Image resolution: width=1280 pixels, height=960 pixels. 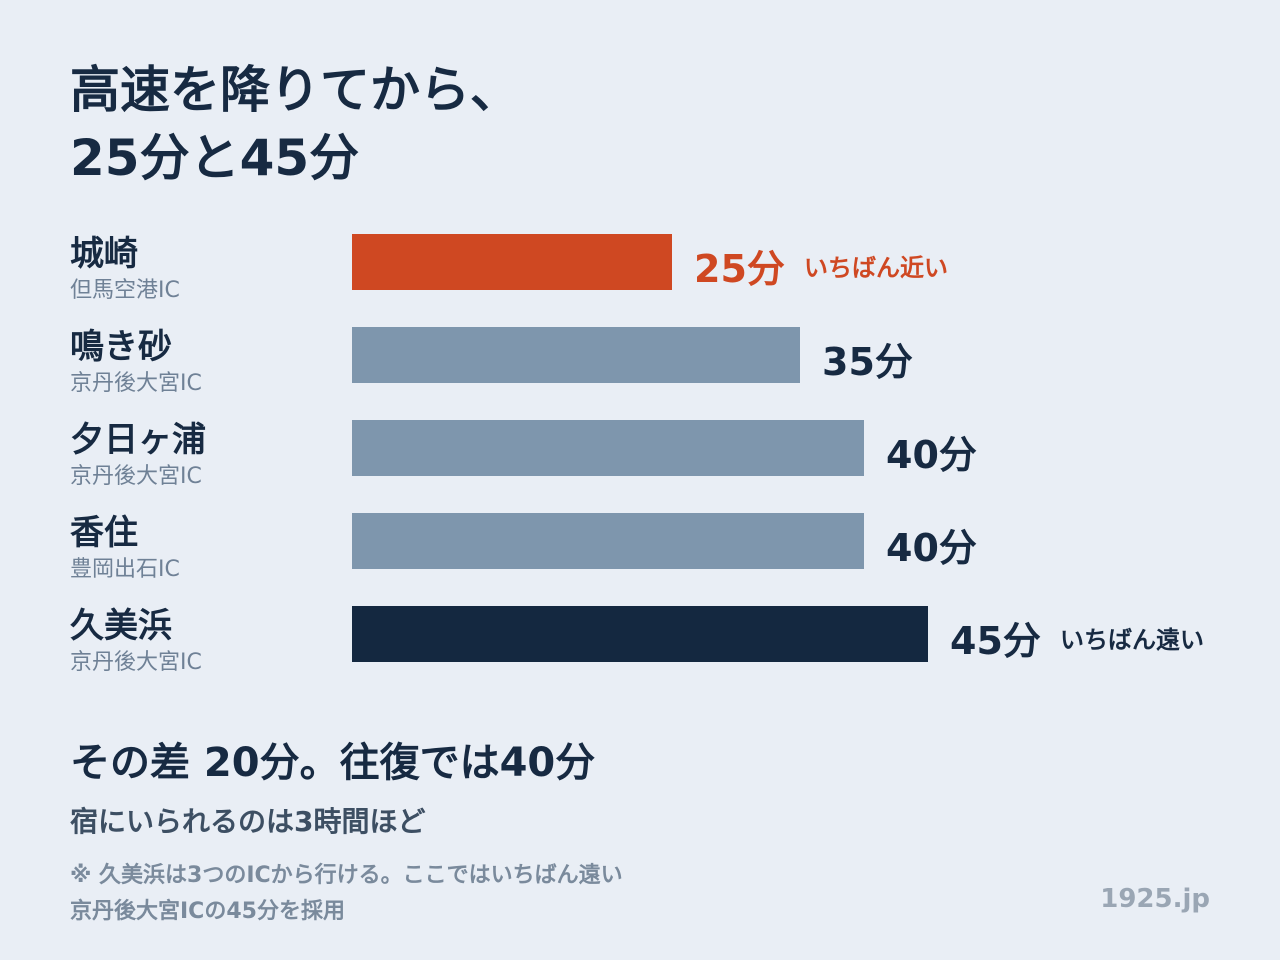 What do you see at coordinates (248, 821) in the screenshot?
I see `difference-subtext: 宿にいられるのは3時間ほど` at bounding box center [248, 821].